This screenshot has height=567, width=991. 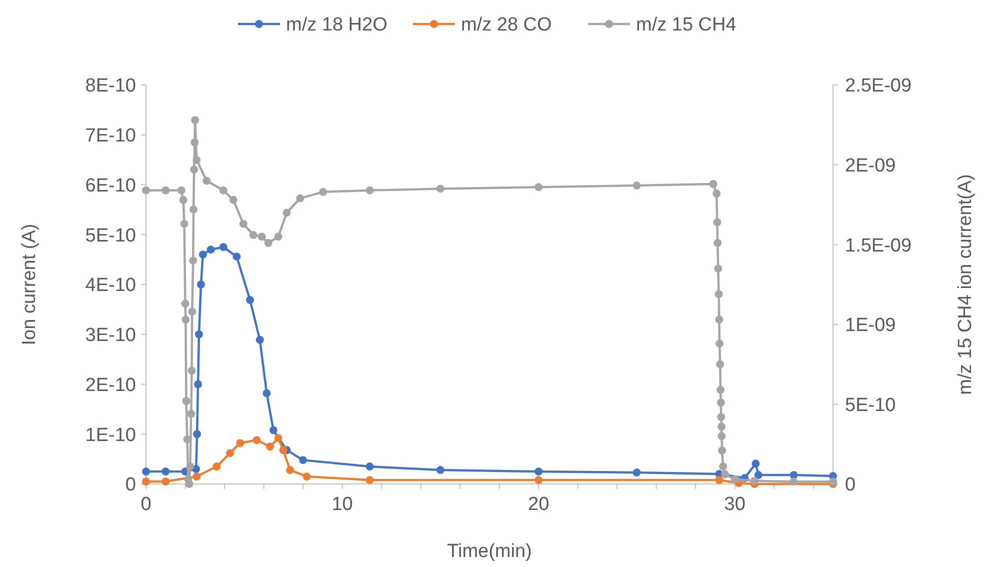 I want to click on y-tick-label: 4E-10, so click(x=110, y=285).